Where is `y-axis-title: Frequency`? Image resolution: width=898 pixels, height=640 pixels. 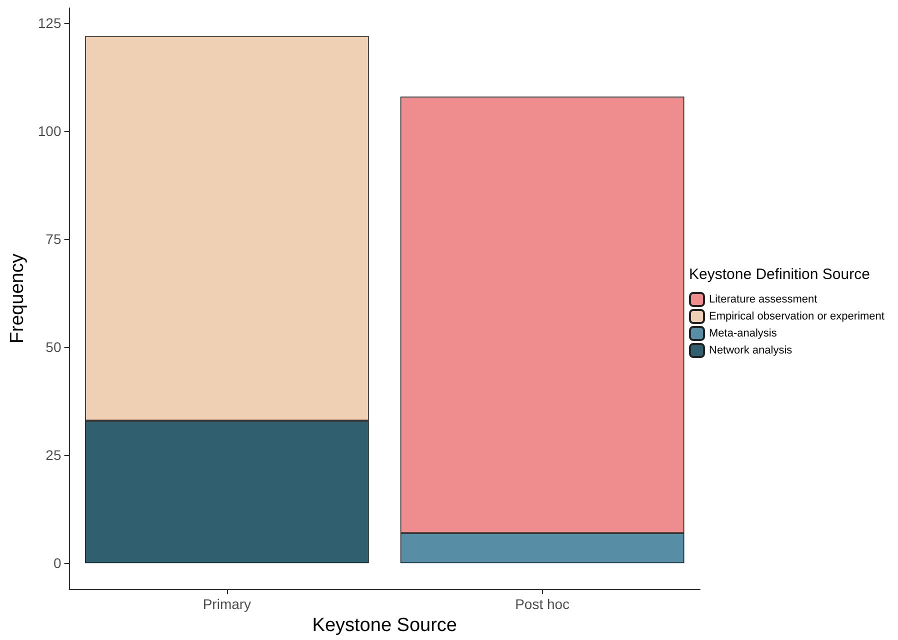 y-axis-title: Frequency is located at coordinates (17, 298).